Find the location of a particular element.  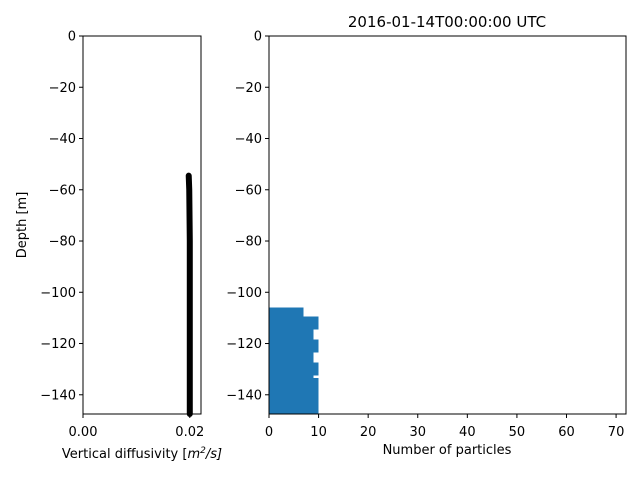

diffusivity-profile-line is located at coordinates (189, 294).